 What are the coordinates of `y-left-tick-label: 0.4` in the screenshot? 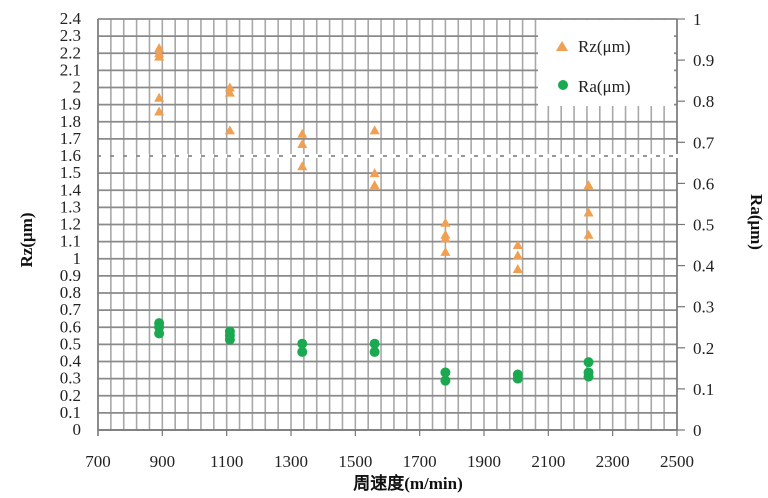 It's located at (71, 361).